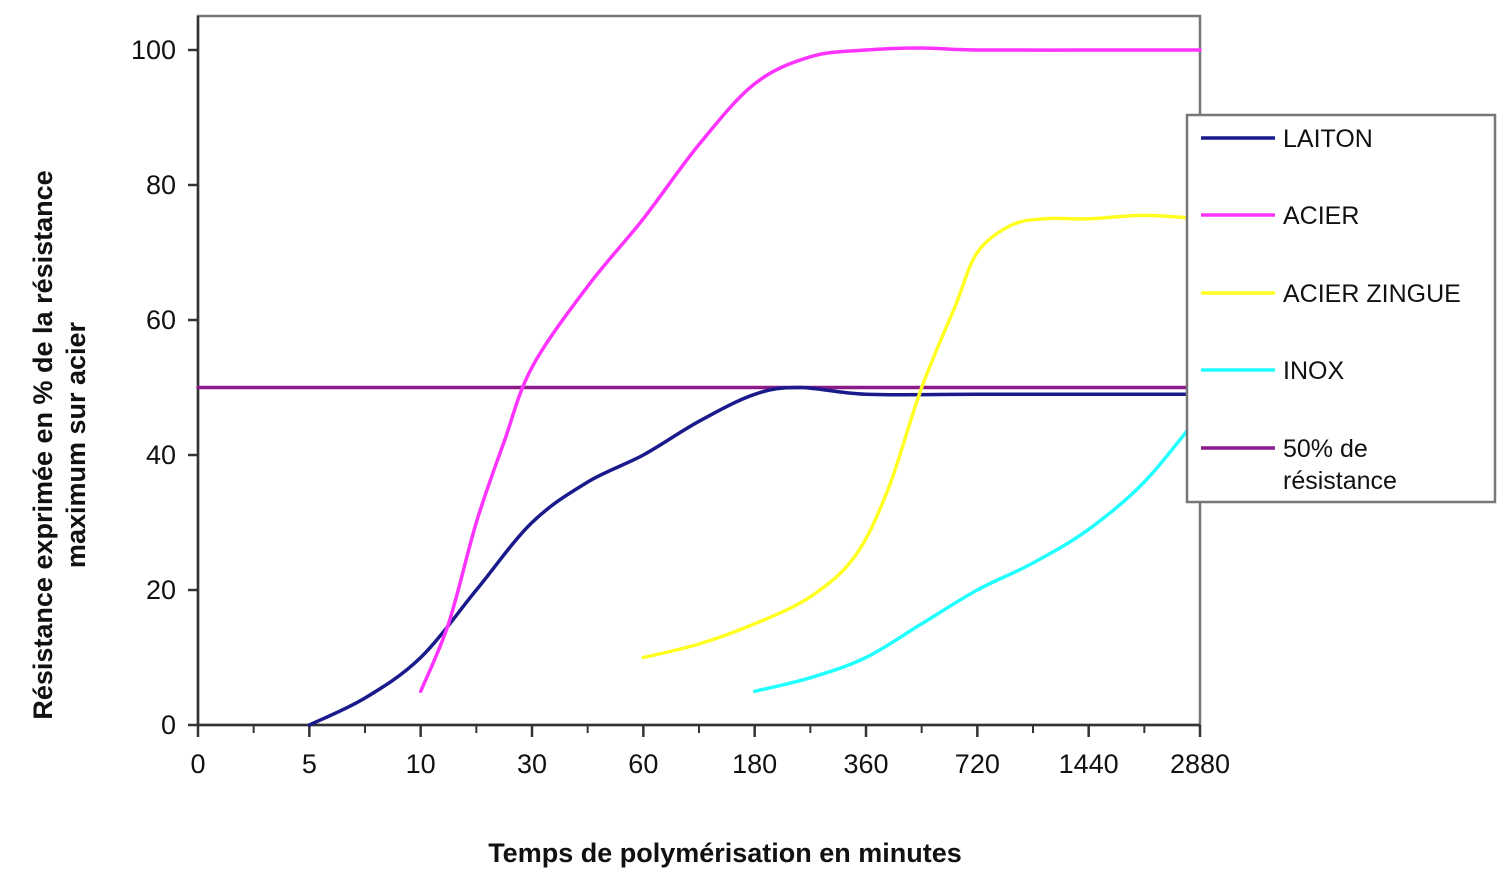 The width and height of the screenshot is (1506, 884). What do you see at coordinates (161, 590) in the screenshot?
I see `y-tick-label: 20` at bounding box center [161, 590].